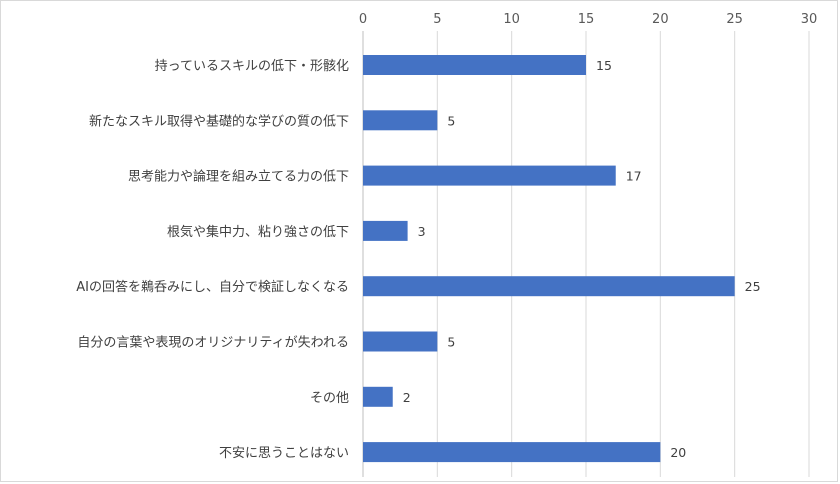  Describe the element at coordinates (212, 287) in the screenshot. I see `category-label: AIの回答を鵜呑みにし、自分で検証しなくなる` at that location.